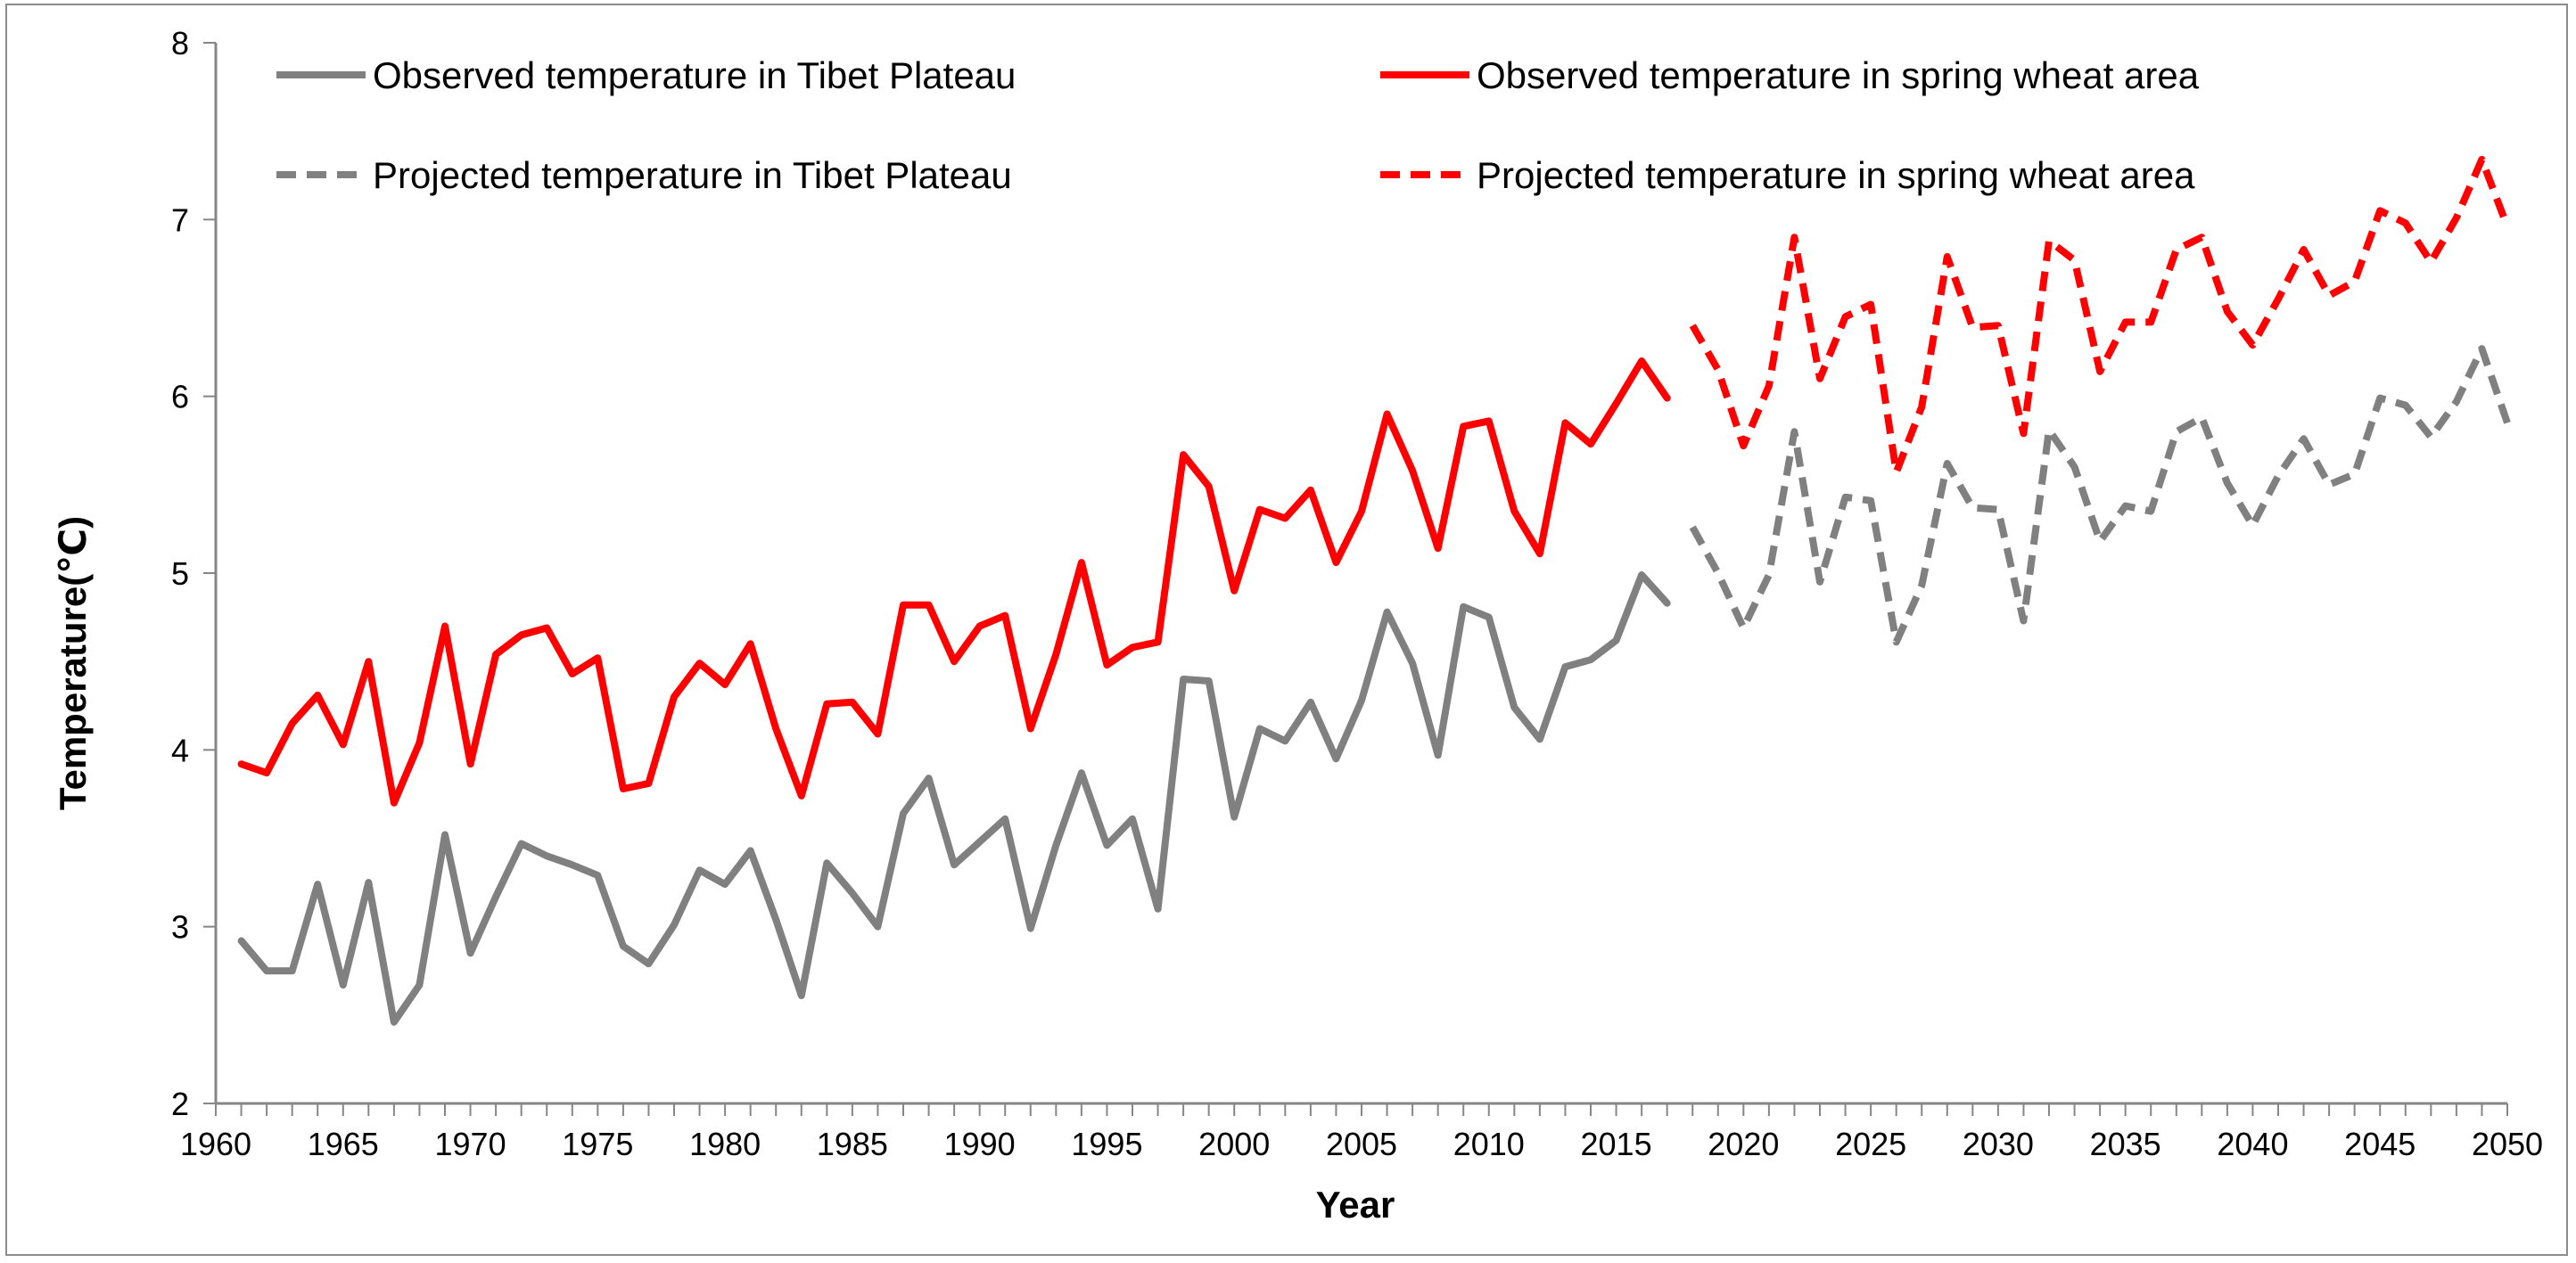 The image size is (2576, 1263). I want to click on x-tick-label: 2035, so click(2125, 1144).